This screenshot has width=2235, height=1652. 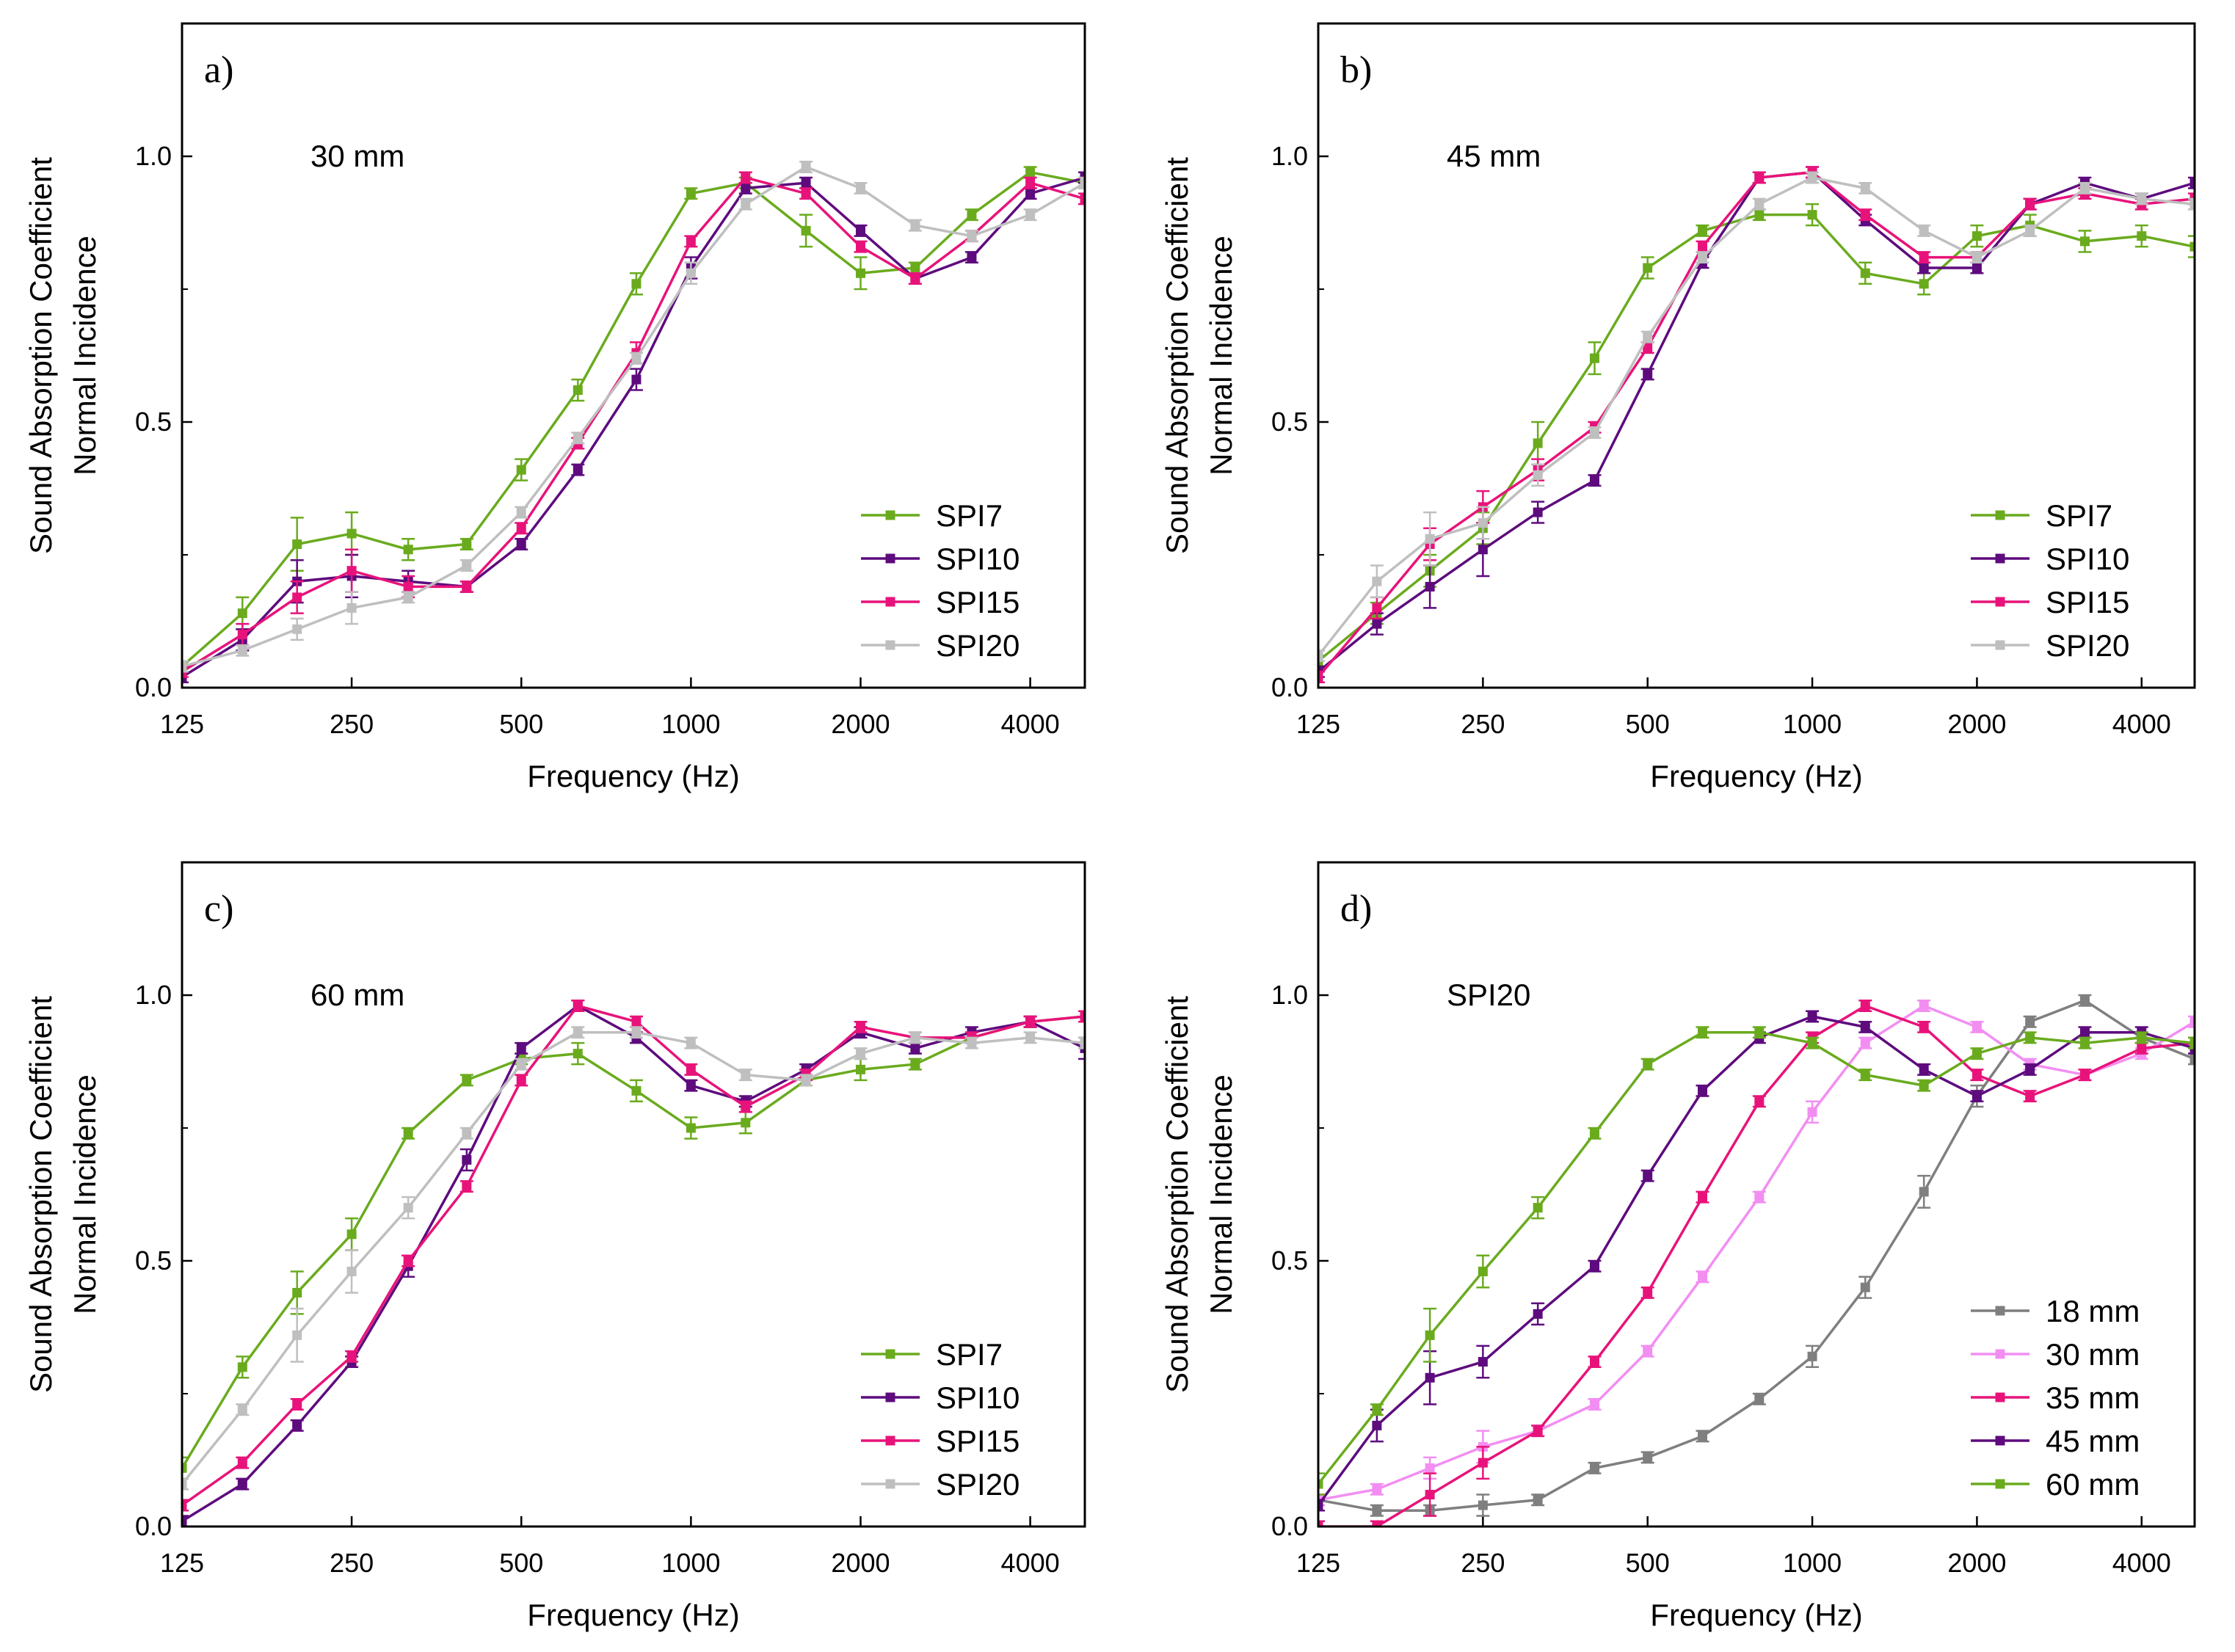 I want to click on legend: SPI7 SPI10 SPI15 SPI20, so click(x=2050, y=580).